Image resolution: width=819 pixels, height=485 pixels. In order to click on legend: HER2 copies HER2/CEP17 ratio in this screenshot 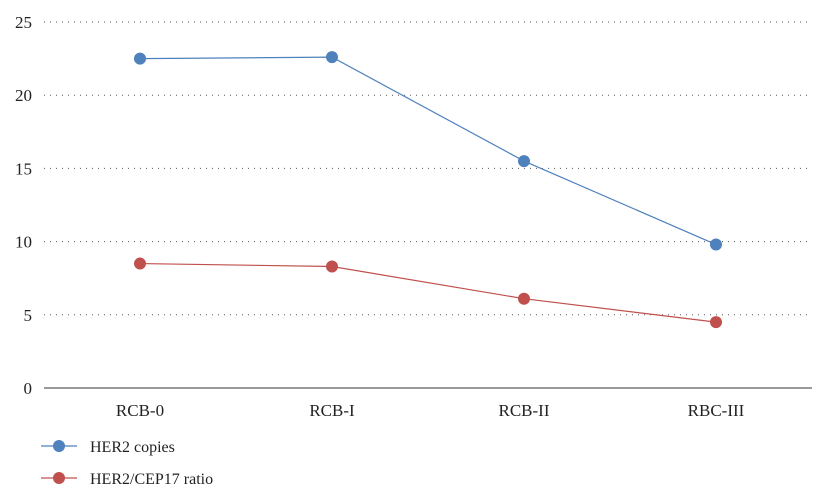, I will do `click(127, 462)`.